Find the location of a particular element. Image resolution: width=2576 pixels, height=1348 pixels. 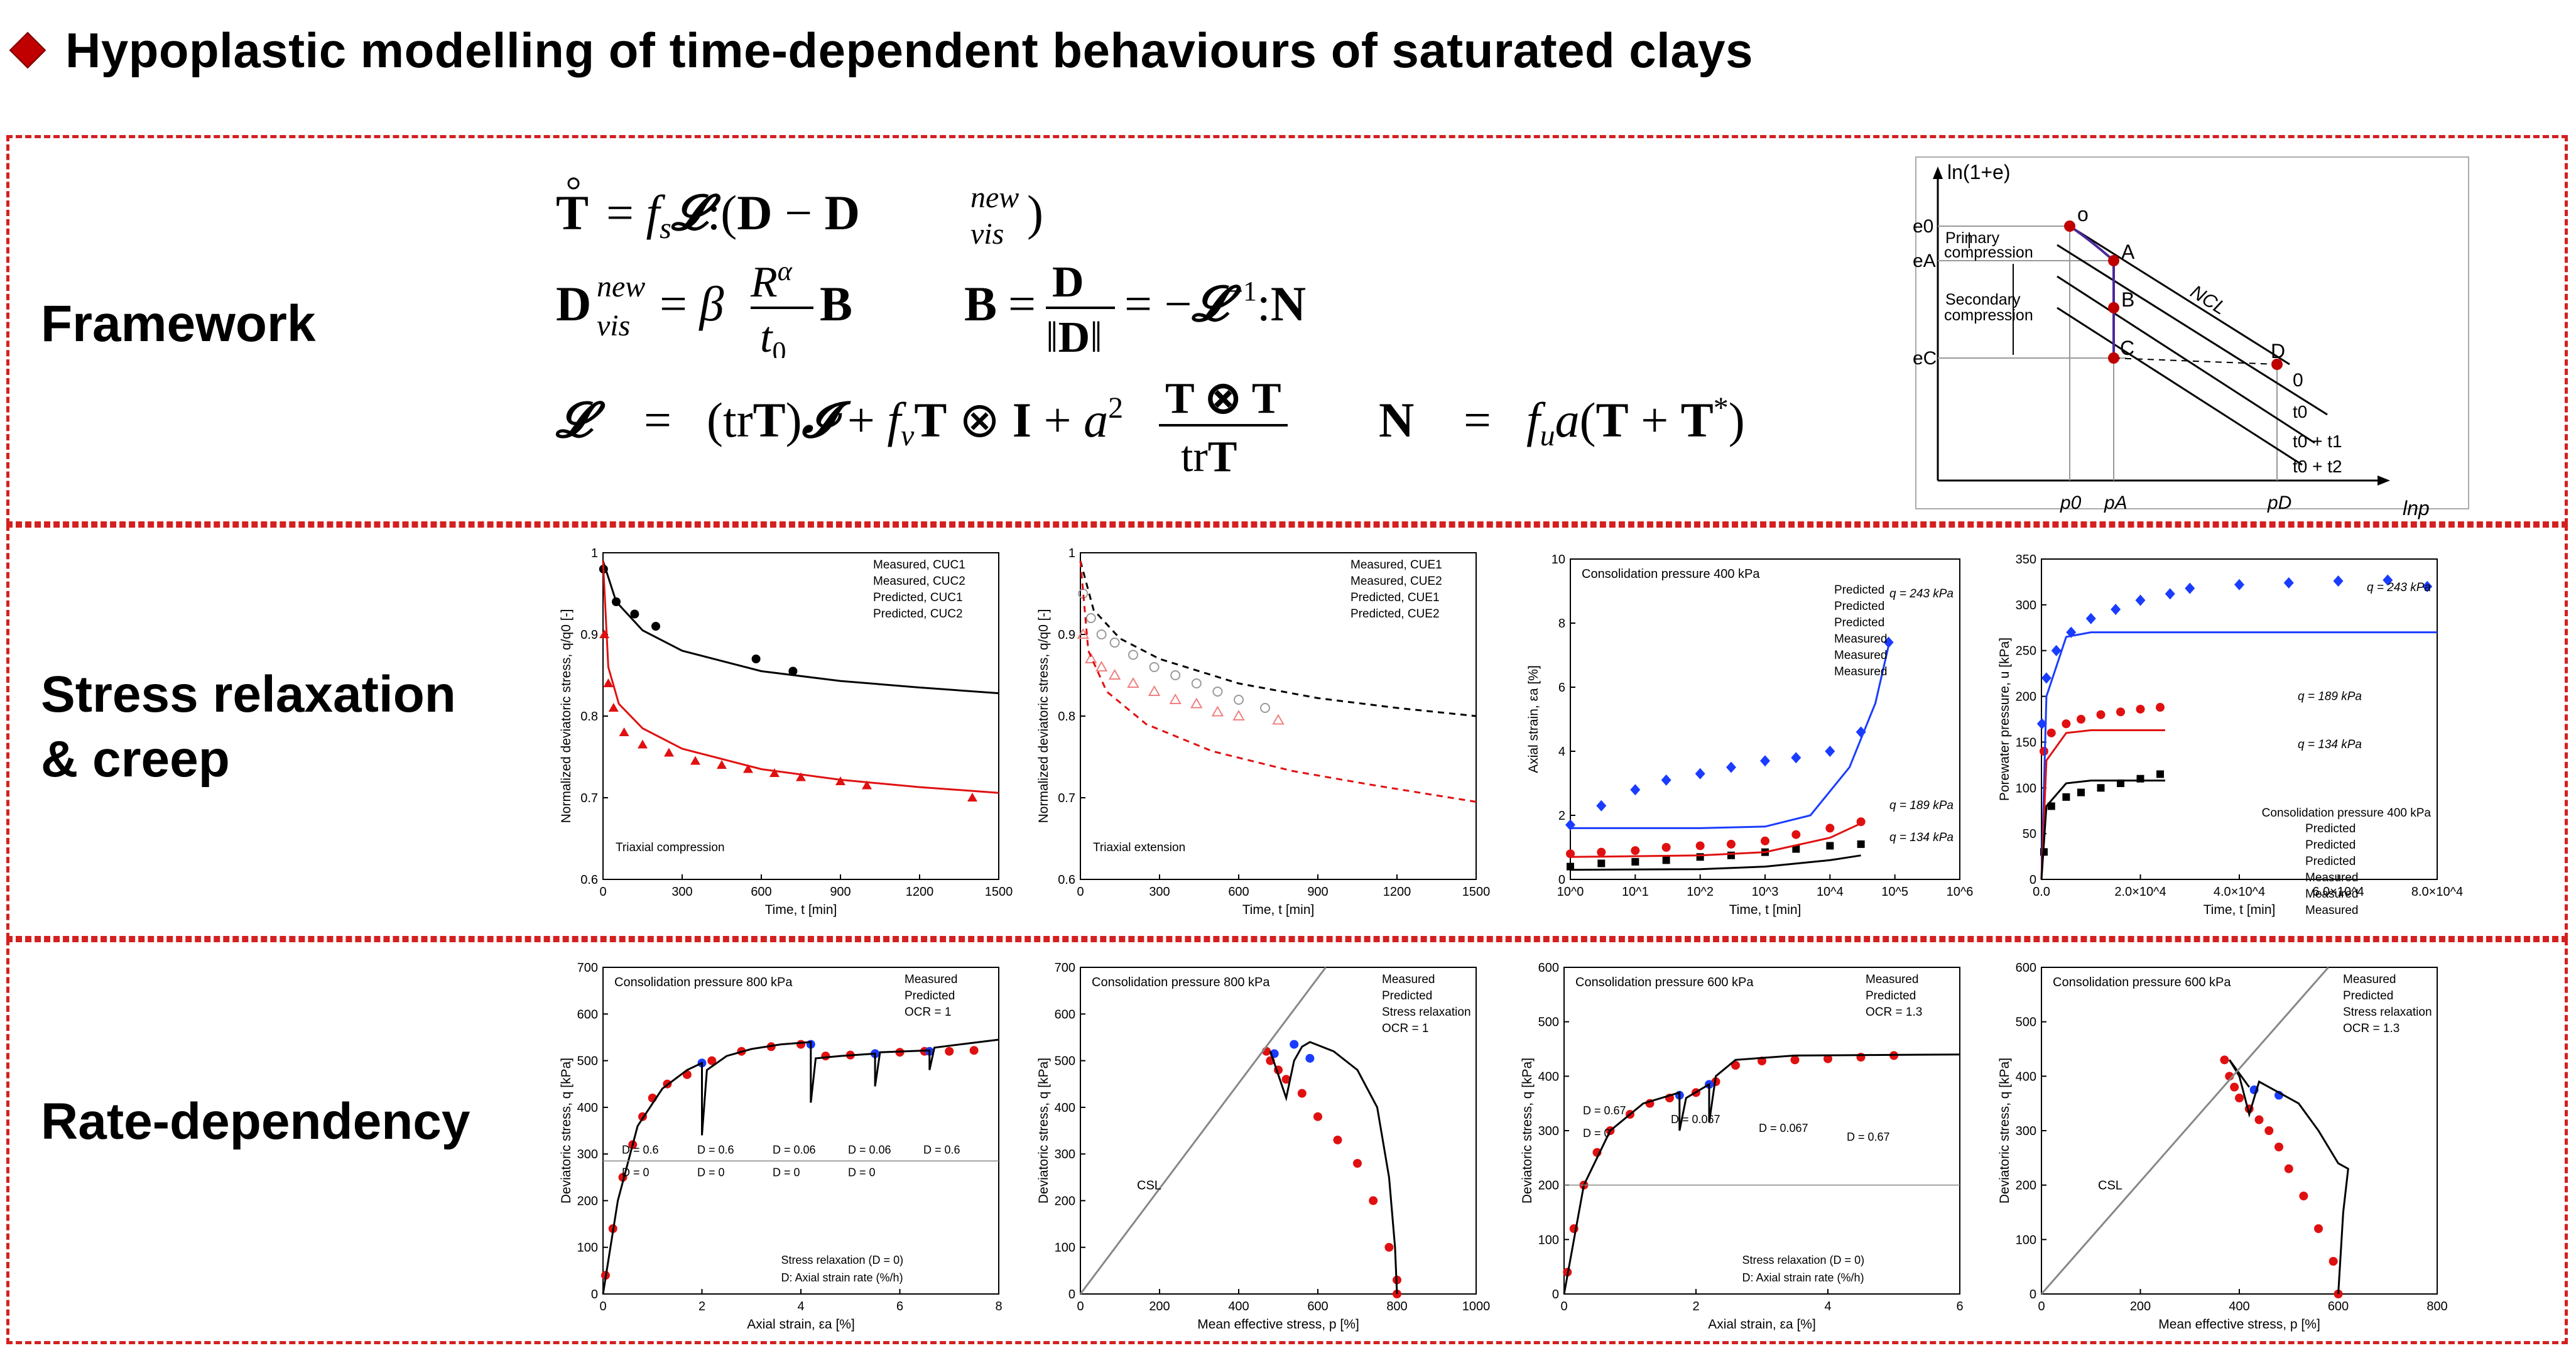

legend-entry: Measured, CUC2 is located at coordinates (919, 581).